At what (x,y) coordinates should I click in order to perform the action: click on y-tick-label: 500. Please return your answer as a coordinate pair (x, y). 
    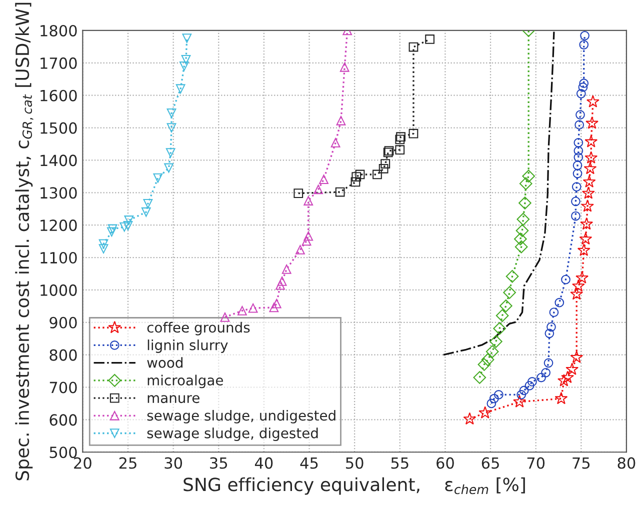
    Looking at the image, I should click on (63, 452).